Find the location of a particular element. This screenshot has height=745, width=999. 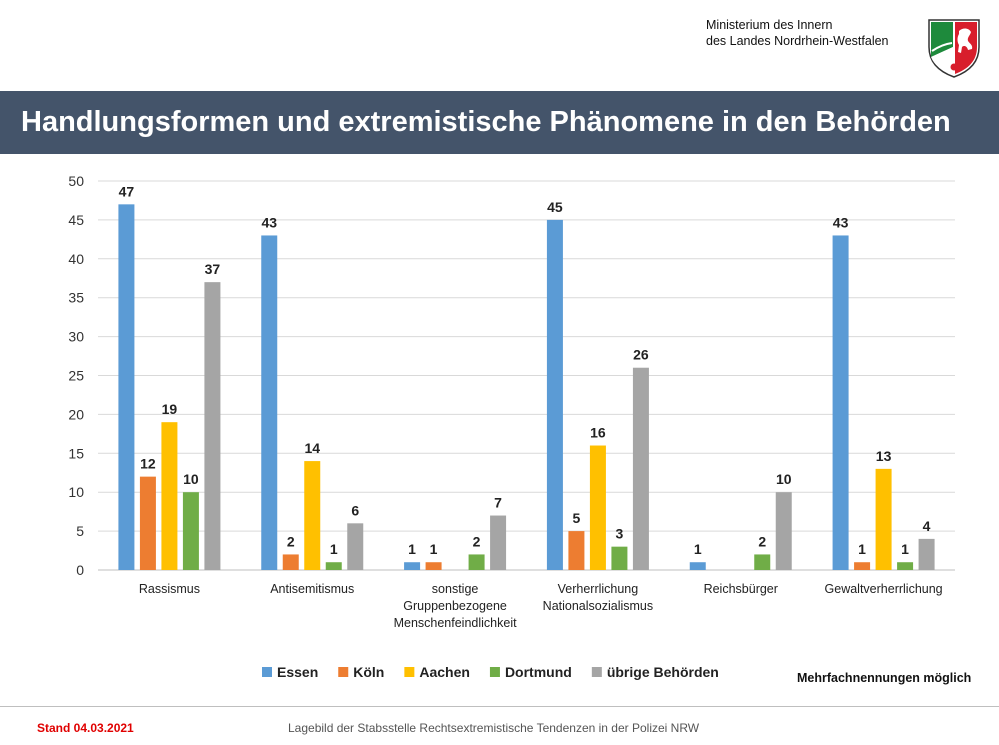

x-tick-label: Nationalsozialismus is located at coordinates (598, 606).